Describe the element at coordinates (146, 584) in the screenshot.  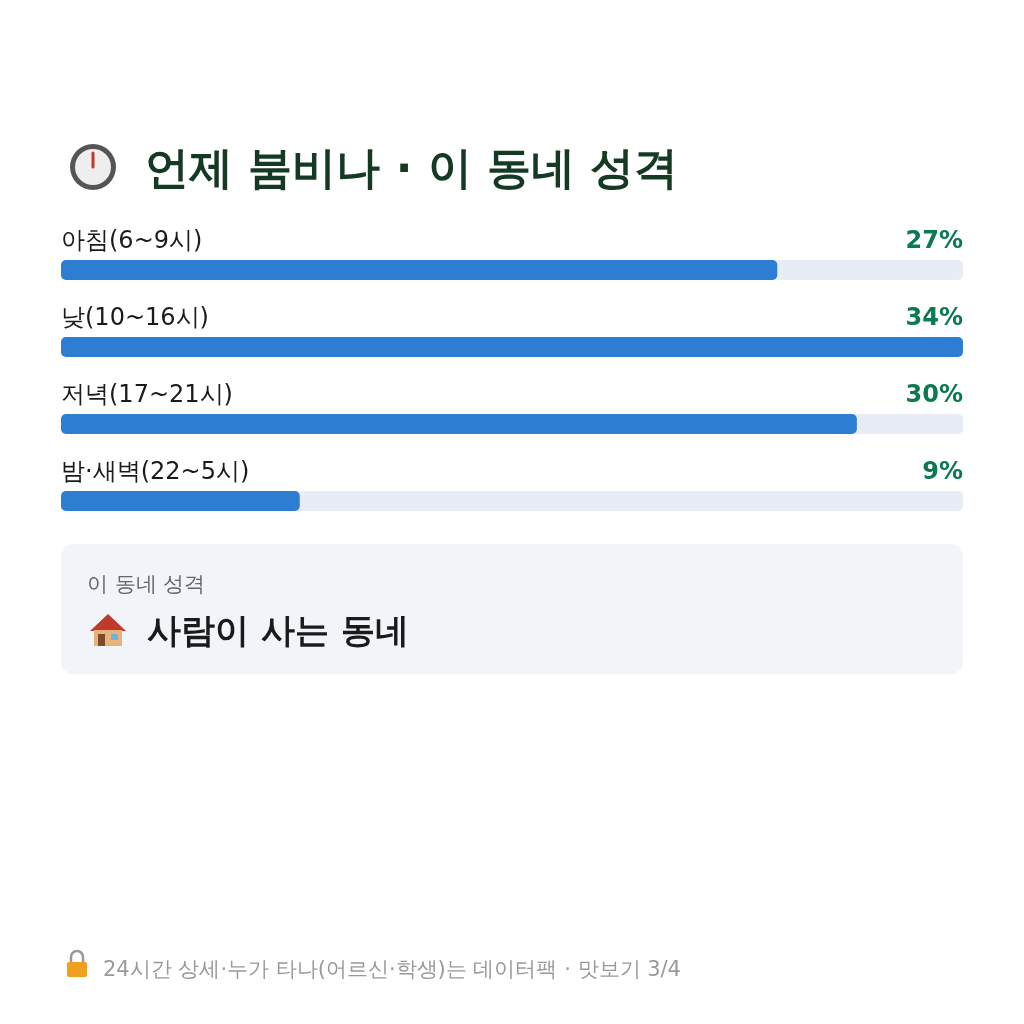
I see `text: 이 동네 성격` at that location.